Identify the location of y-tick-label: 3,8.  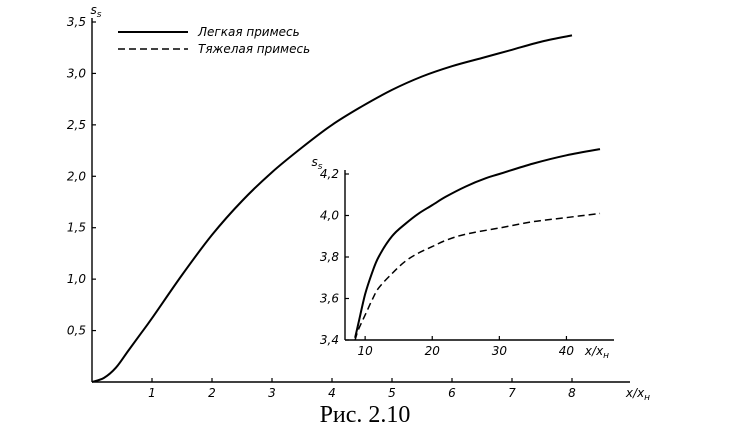
(329, 257).